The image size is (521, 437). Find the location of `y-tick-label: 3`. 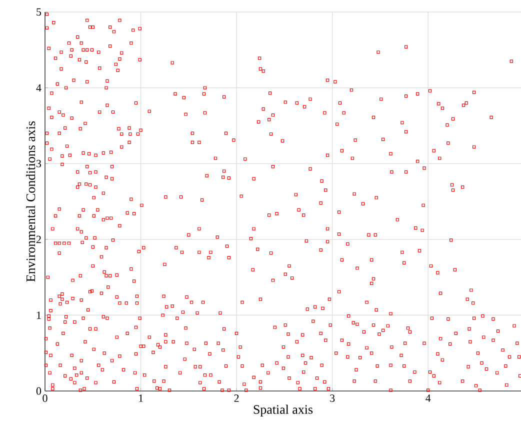

y-tick-label: 3 is located at coordinates (39, 164).